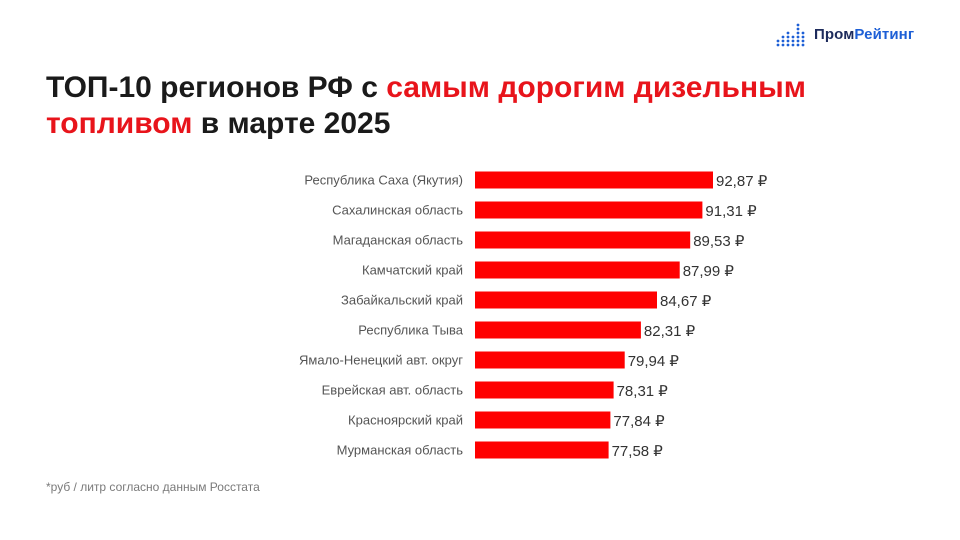  Describe the element at coordinates (411, 330) in the screenshot. I see `category-label: Республика Тыва` at that location.